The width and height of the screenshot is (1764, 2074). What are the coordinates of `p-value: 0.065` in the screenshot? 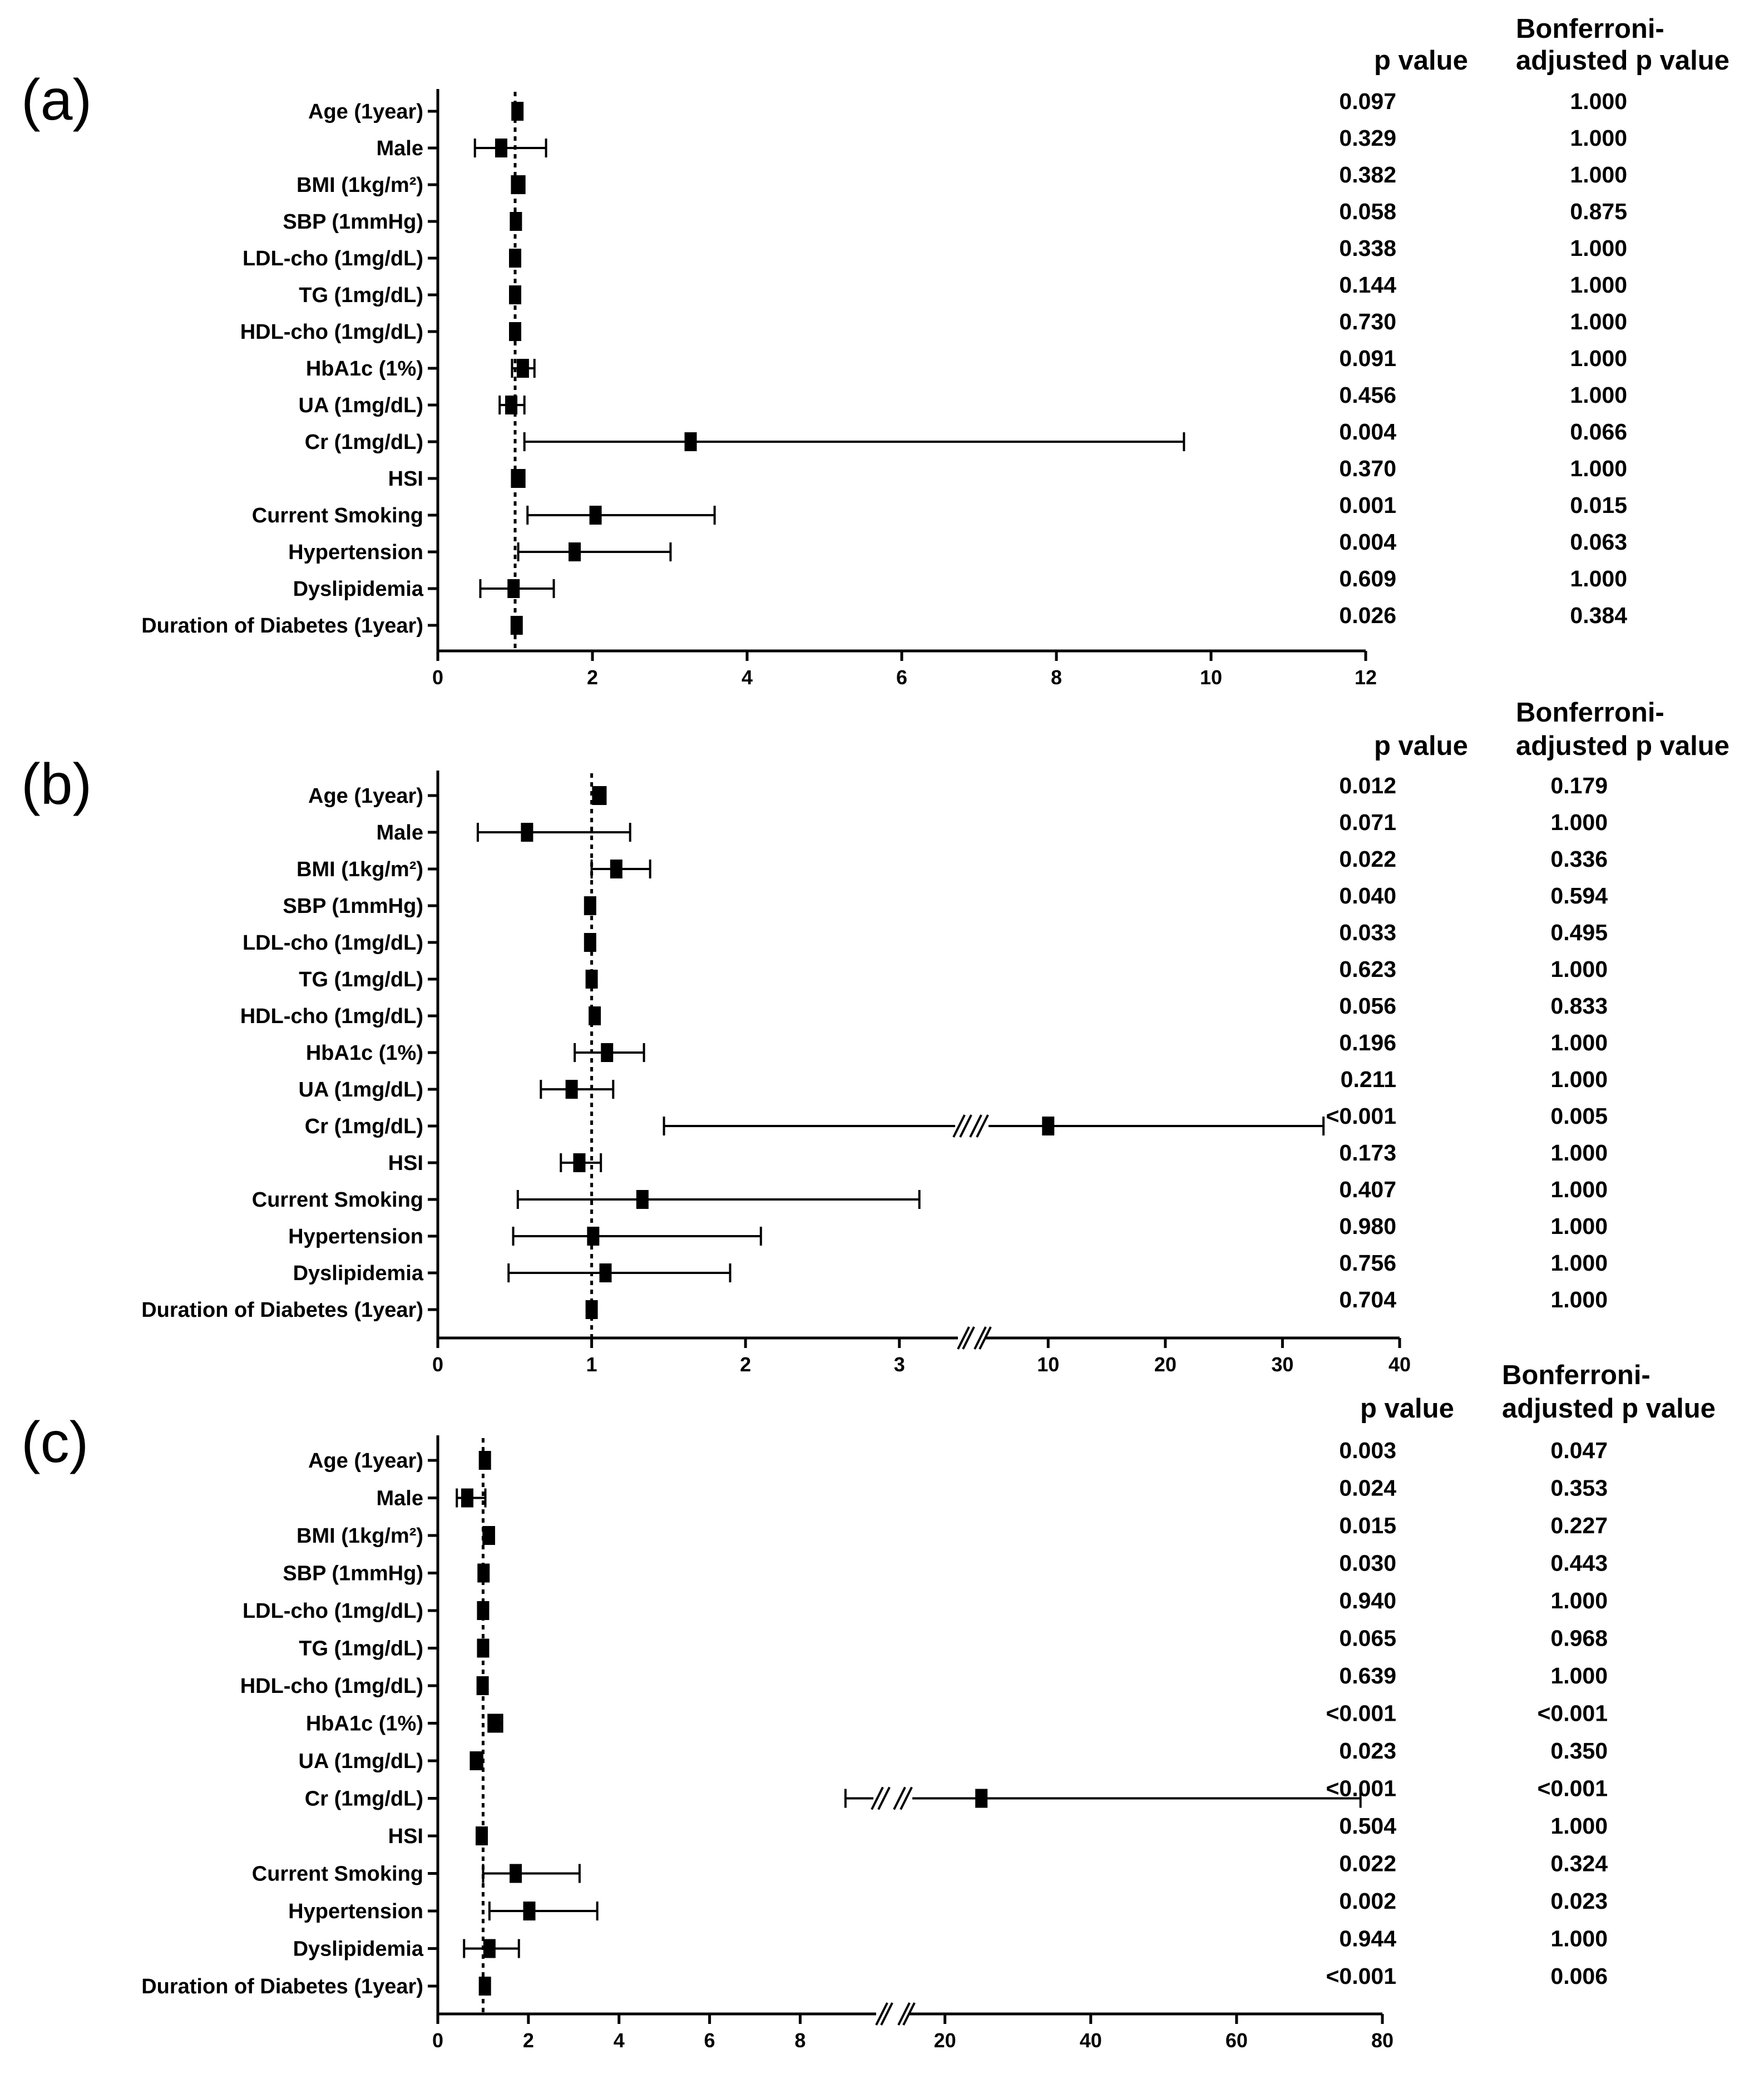 It's located at (1367, 1638).